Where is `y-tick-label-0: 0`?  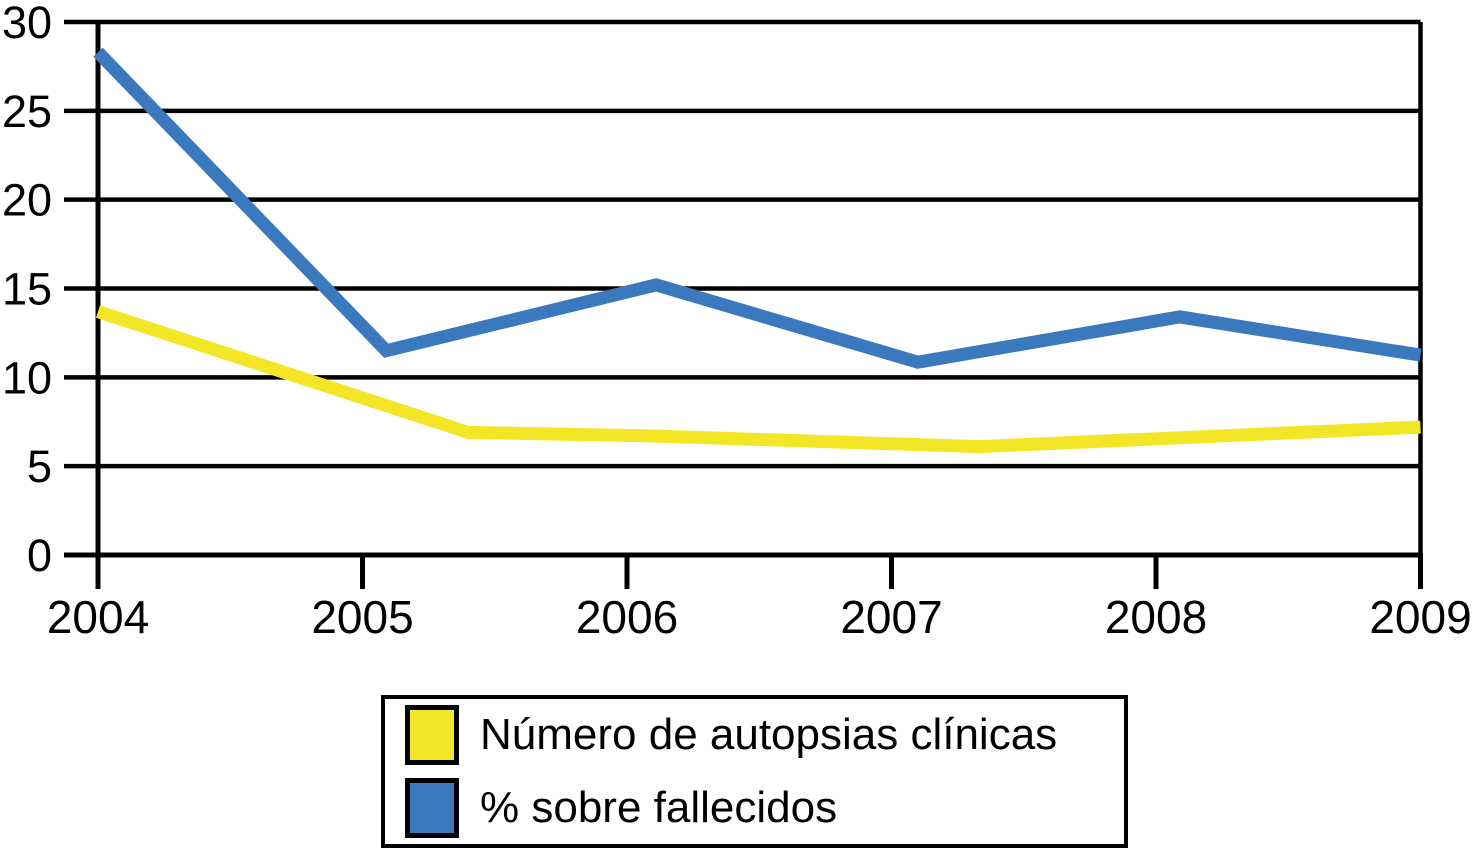 y-tick-label-0: 0 is located at coordinates (39, 555).